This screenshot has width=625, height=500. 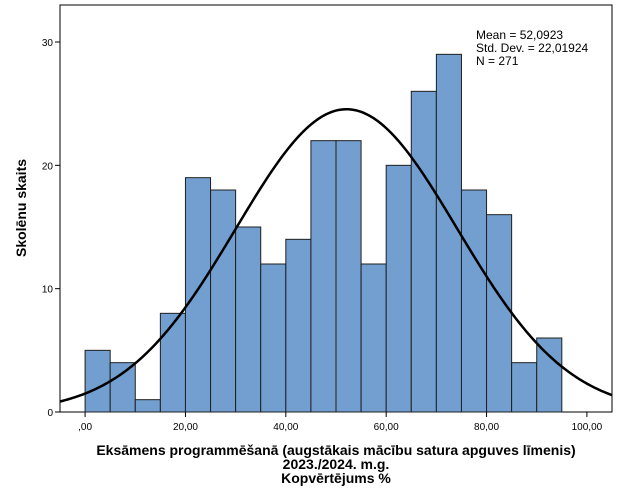 I want to click on stats-std-dev: Std. Dev. = 22,01924, so click(x=532, y=48).